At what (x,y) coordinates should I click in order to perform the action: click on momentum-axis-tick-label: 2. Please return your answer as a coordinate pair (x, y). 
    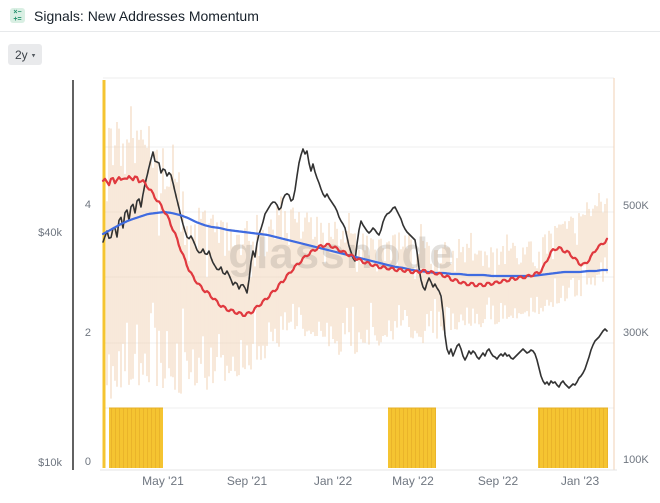
    Looking at the image, I should click on (88, 333).